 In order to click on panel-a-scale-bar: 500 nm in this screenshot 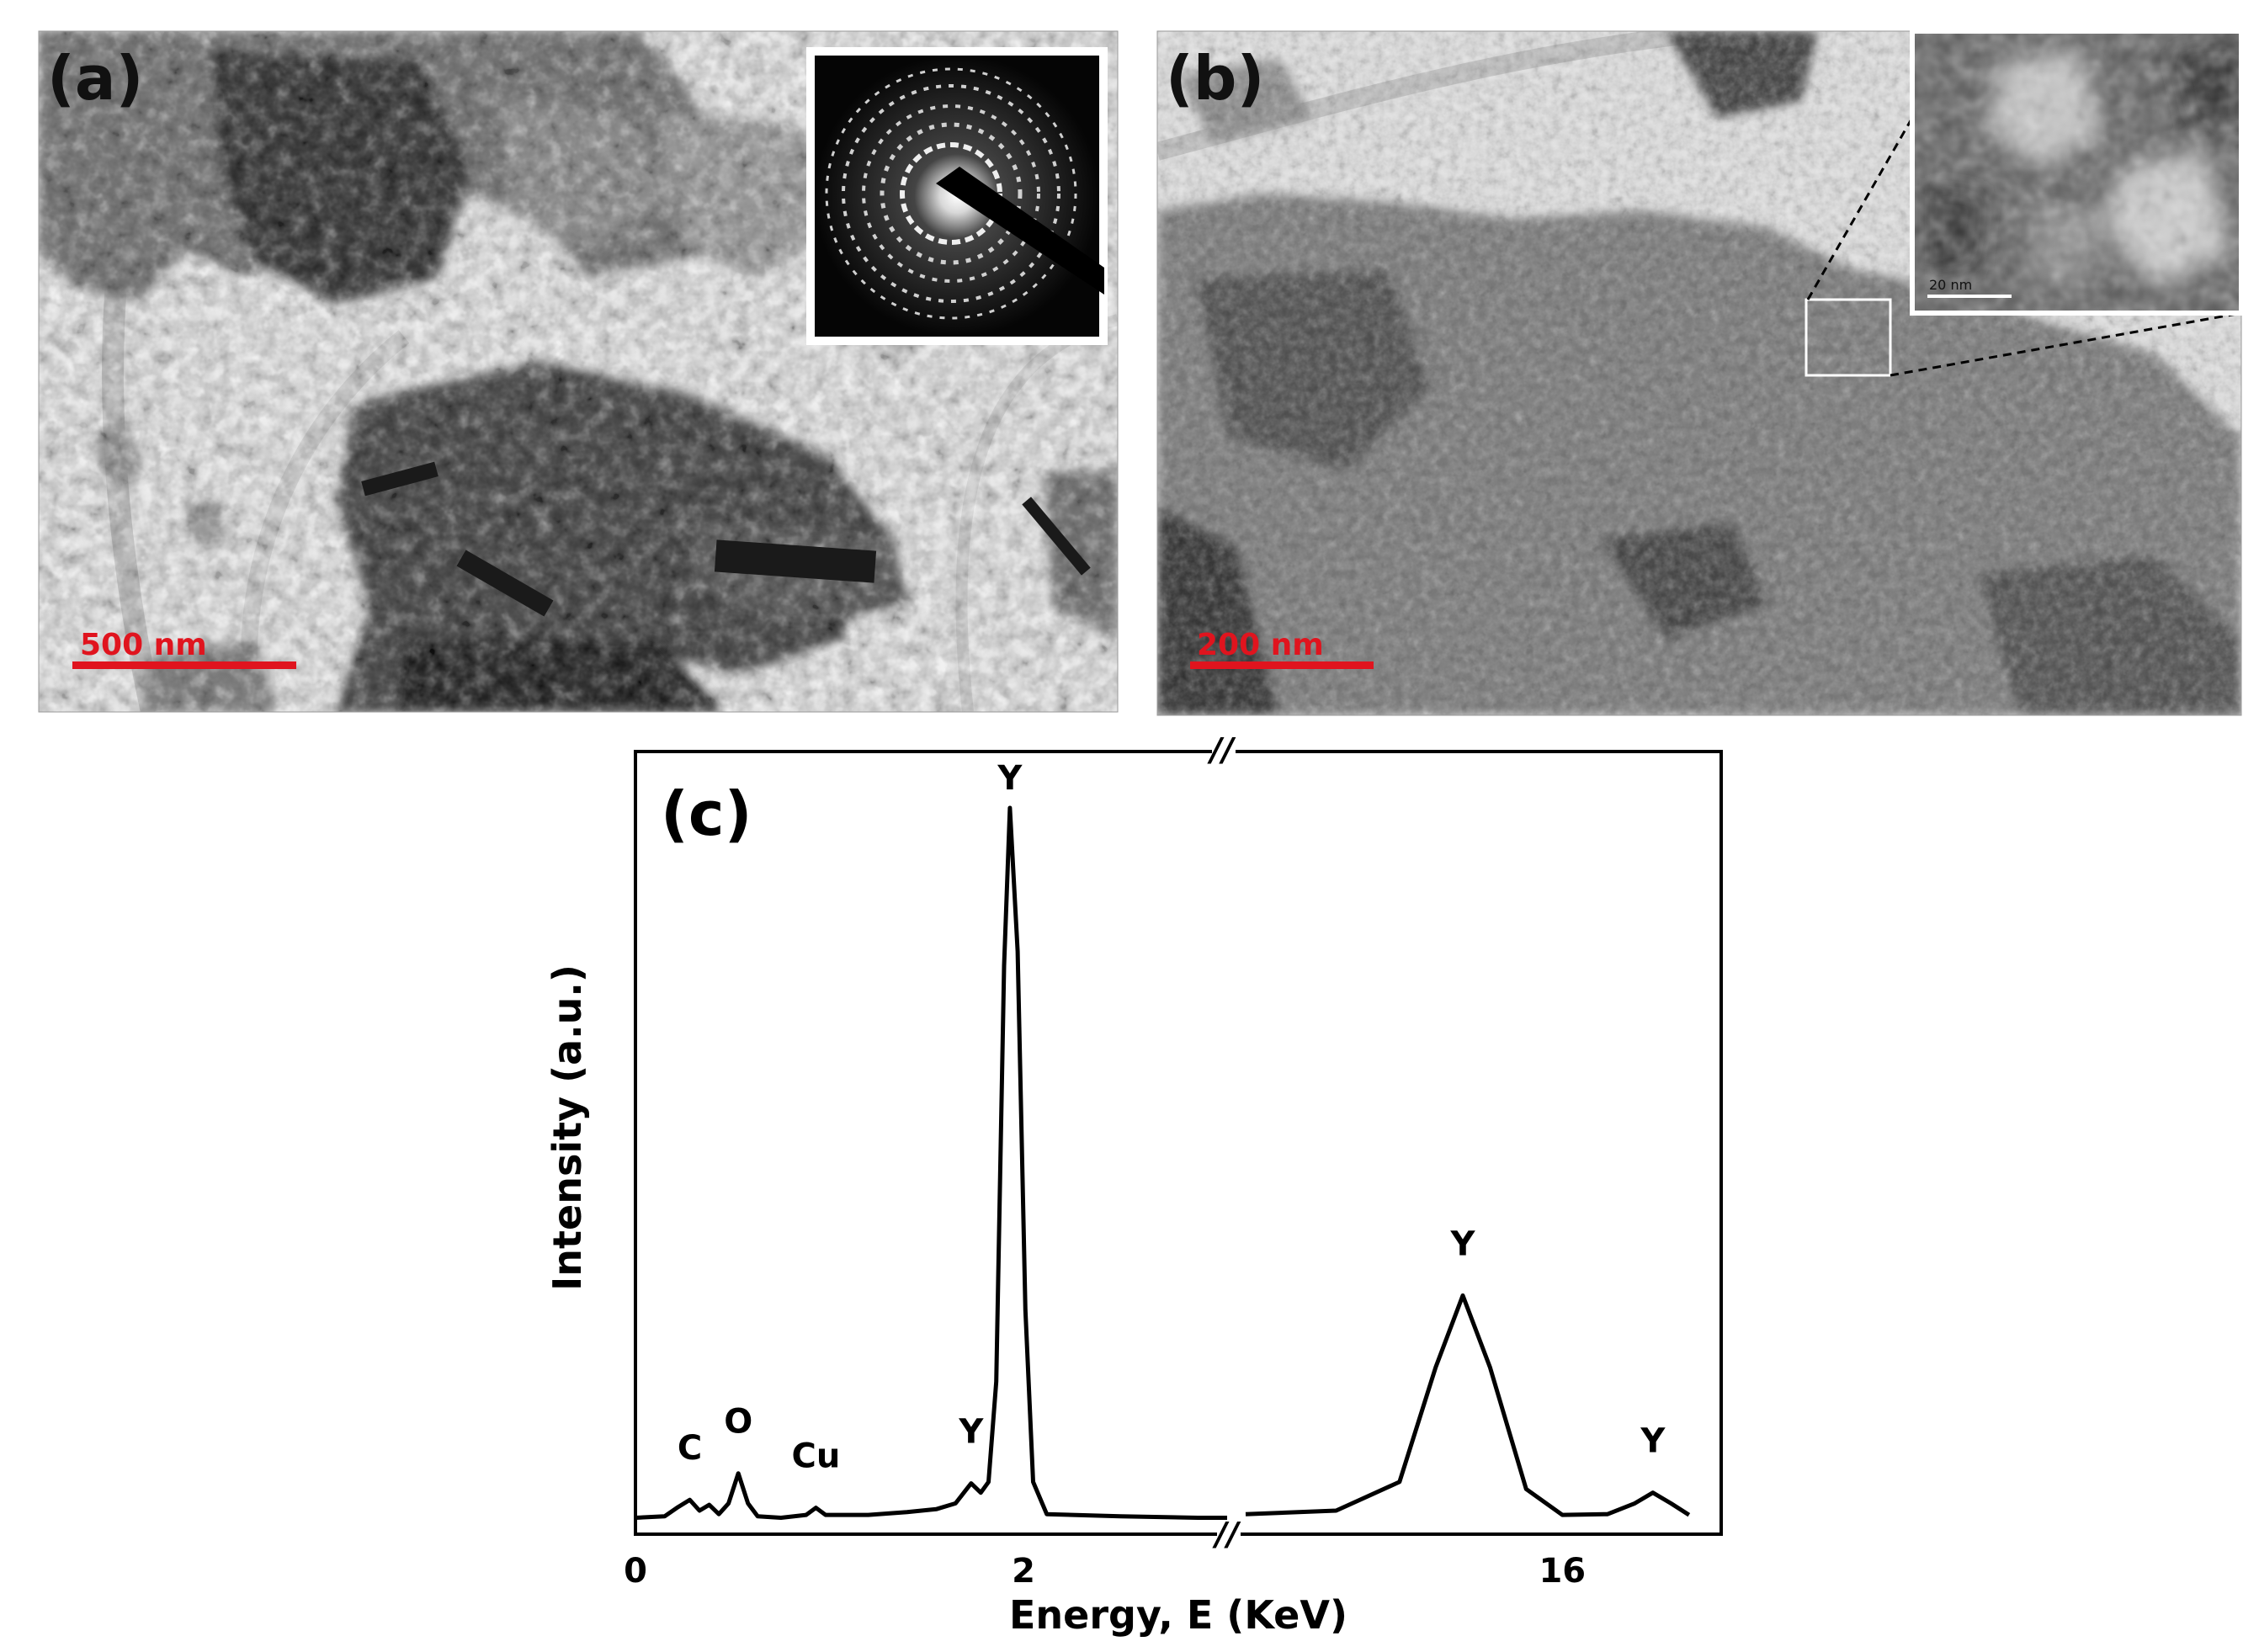, I will do `click(184, 648)`.